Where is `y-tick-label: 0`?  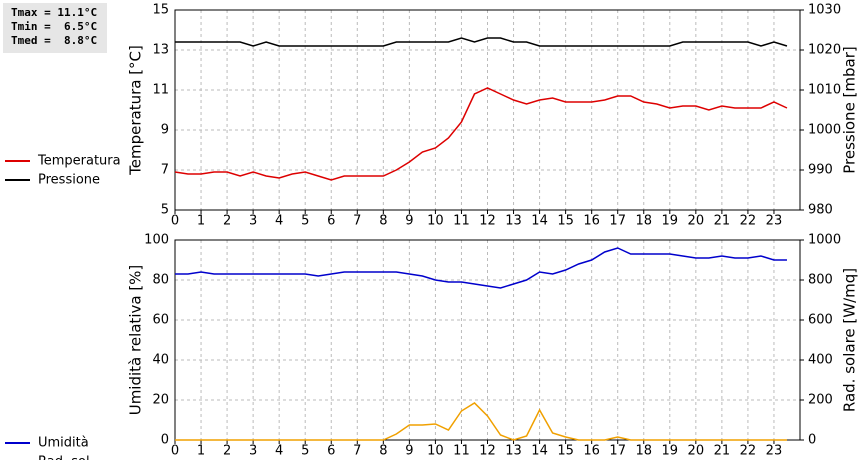 y-tick-label: 0 is located at coordinates (165, 440).